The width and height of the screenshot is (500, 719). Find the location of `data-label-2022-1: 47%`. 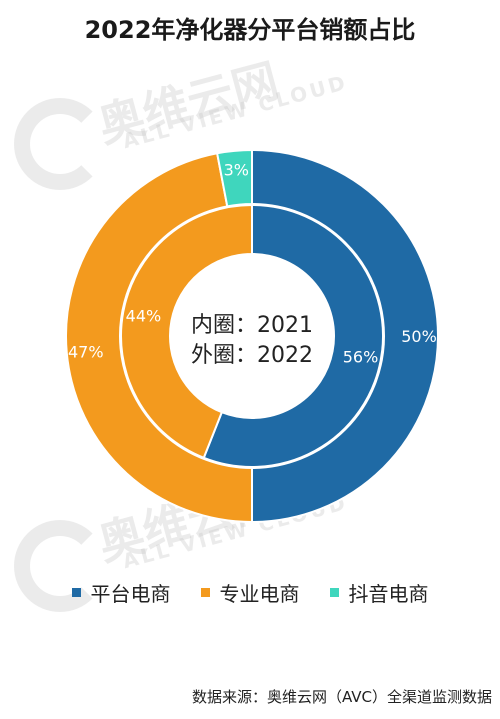

data-label-2022-1: 47% is located at coordinates (86, 352).